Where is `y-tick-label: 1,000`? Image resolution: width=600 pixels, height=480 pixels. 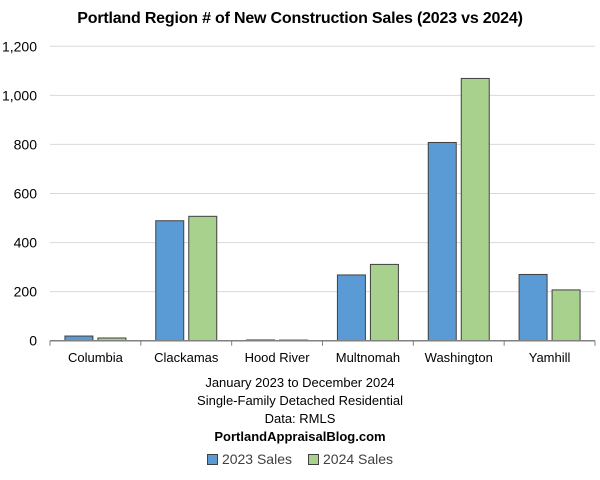
y-tick-label: 1,000 is located at coordinates (19, 95).